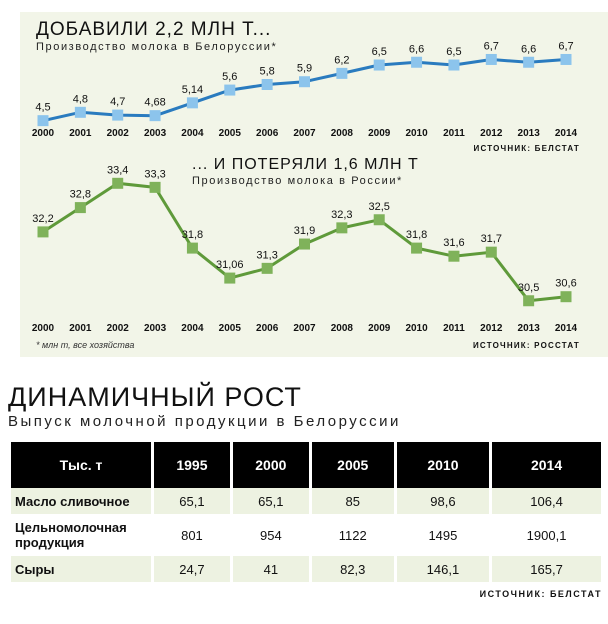  Describe the element at coordinates (267, 328) in the screenshot. I see `chart2-x-tick: 2006` at that location.